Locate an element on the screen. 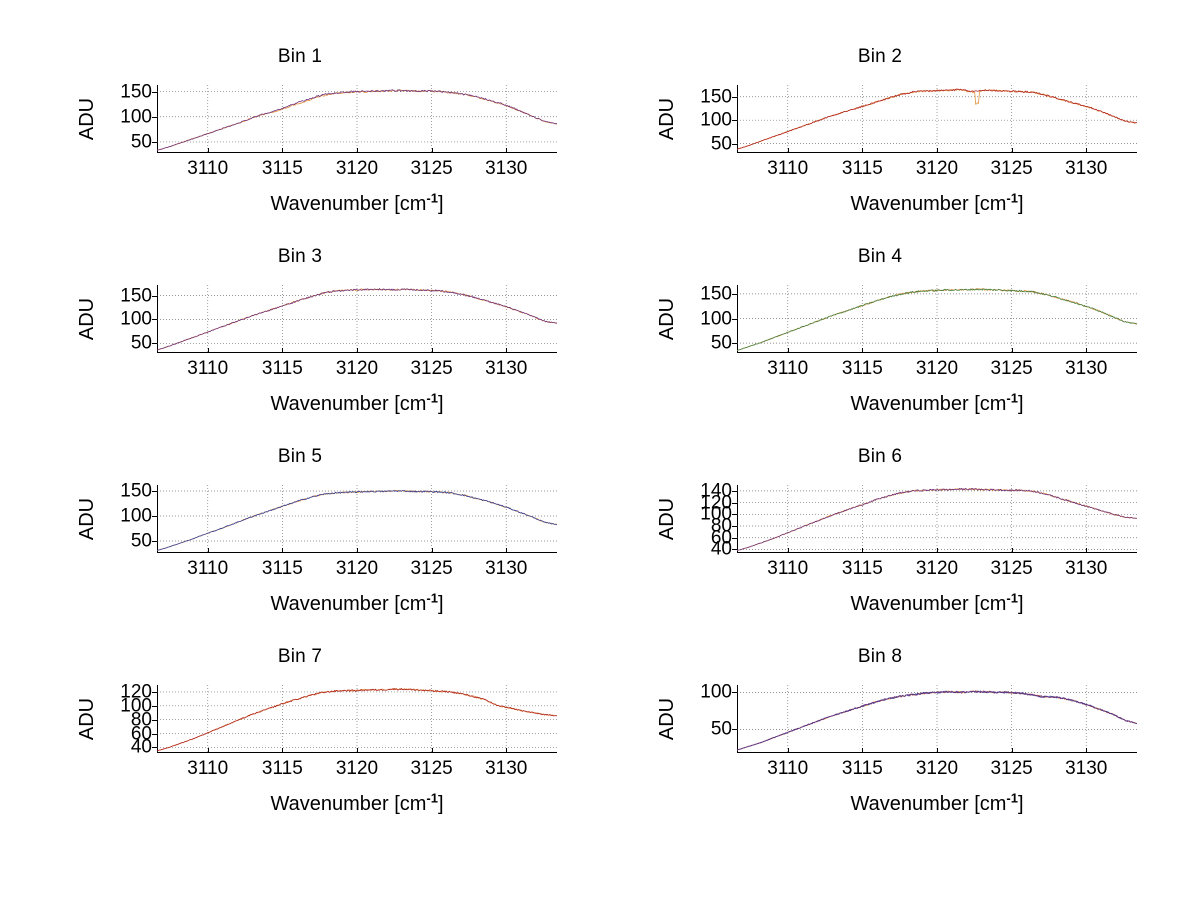 The height and width of the screenshot is (901, 1200). data-trace-trace-a is located at coordinates (937, 720).